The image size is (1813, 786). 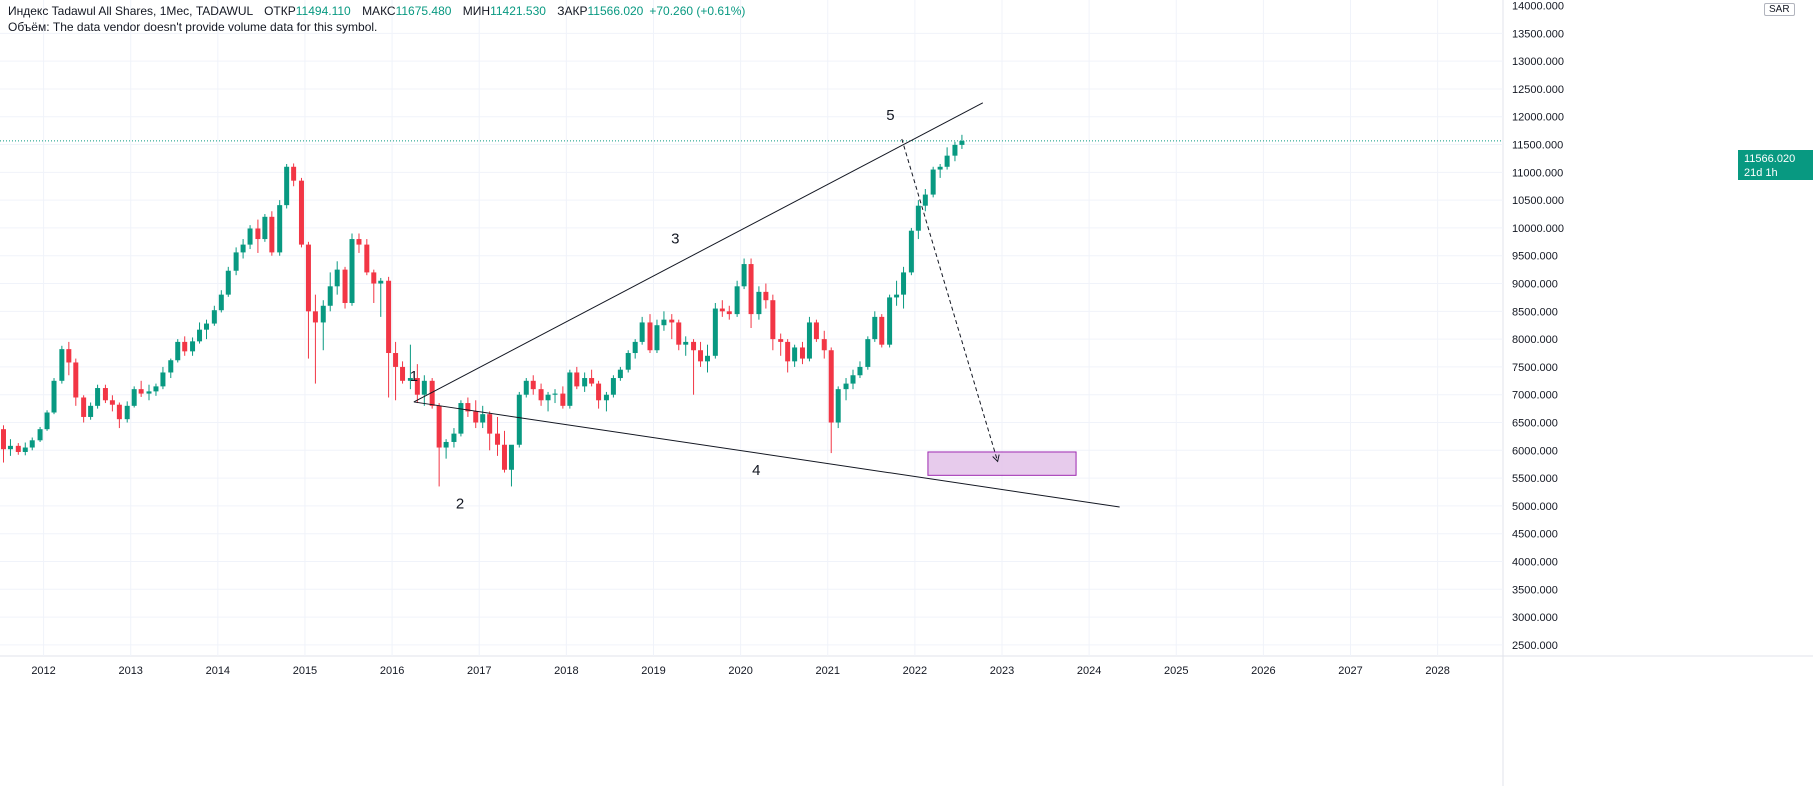 What do you see at coordinates (476, 11) in the screenshot?
I see `low-label: МИН` at bounding box center [476, 11].